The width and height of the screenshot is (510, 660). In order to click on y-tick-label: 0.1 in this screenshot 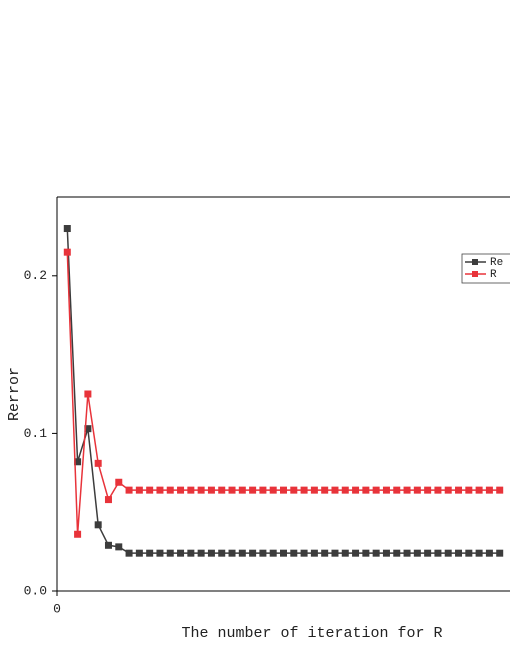, I will do `click(36, 433)`.